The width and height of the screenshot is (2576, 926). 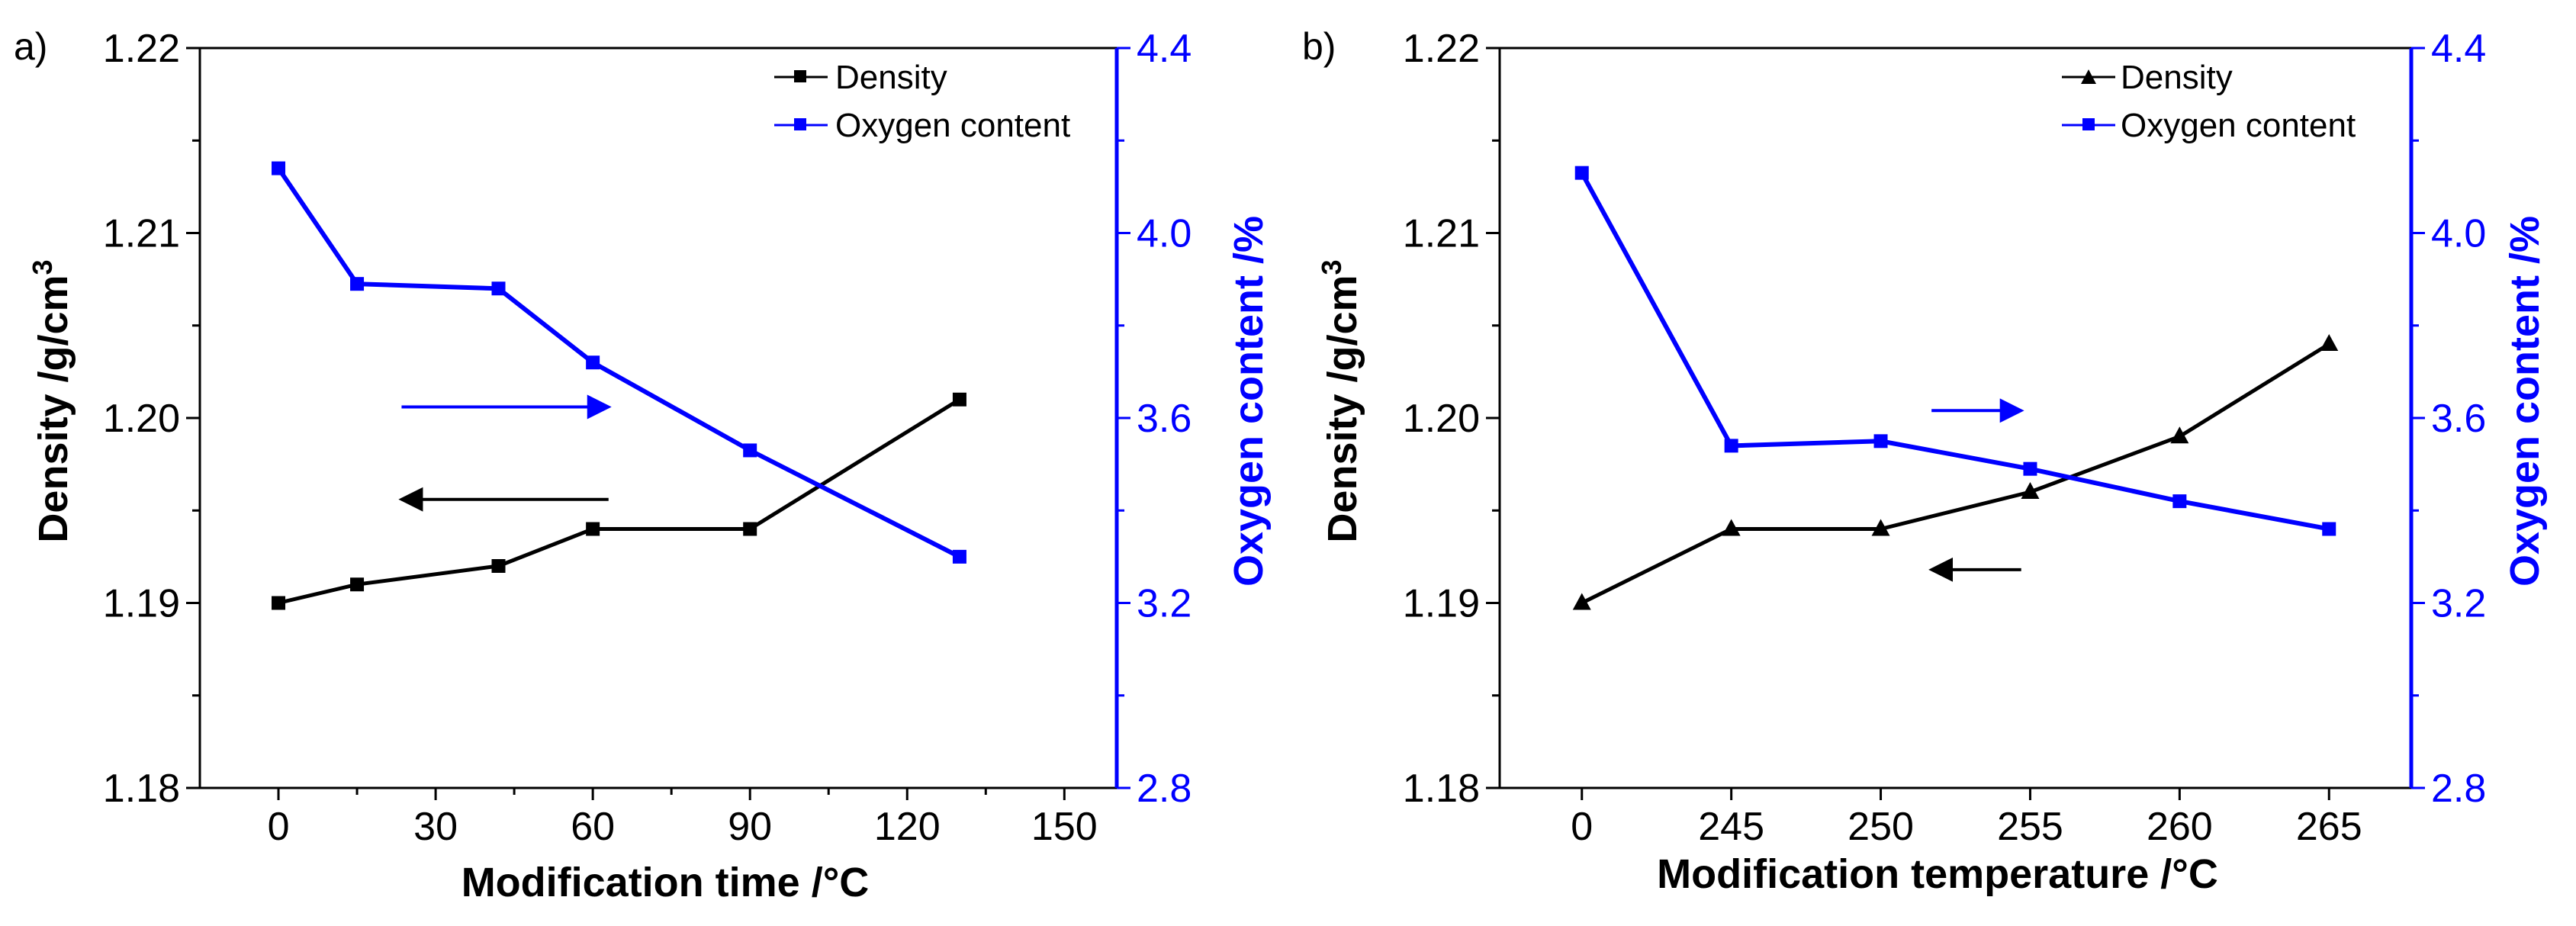 What do you see at coordinates (436, 827) in the screenshot?
I see `x-tick-label: 30` at bounding box center [436, 827].